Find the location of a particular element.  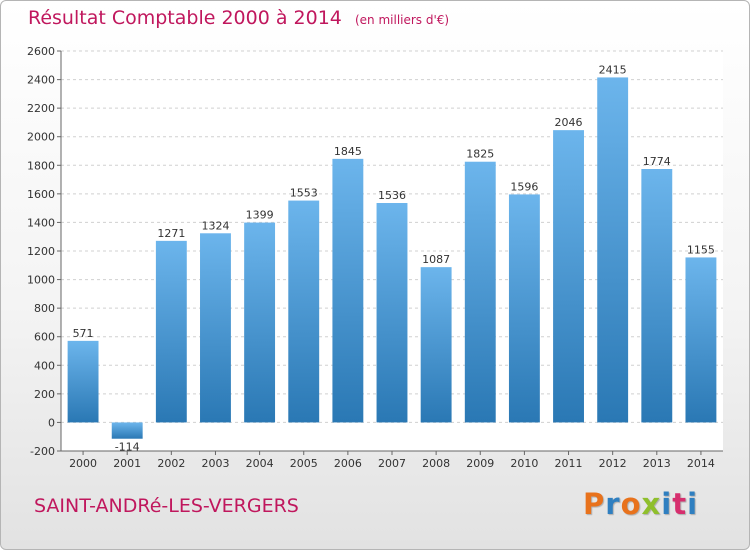

y-tick-label: -200 is located at coordinates (42, 451).